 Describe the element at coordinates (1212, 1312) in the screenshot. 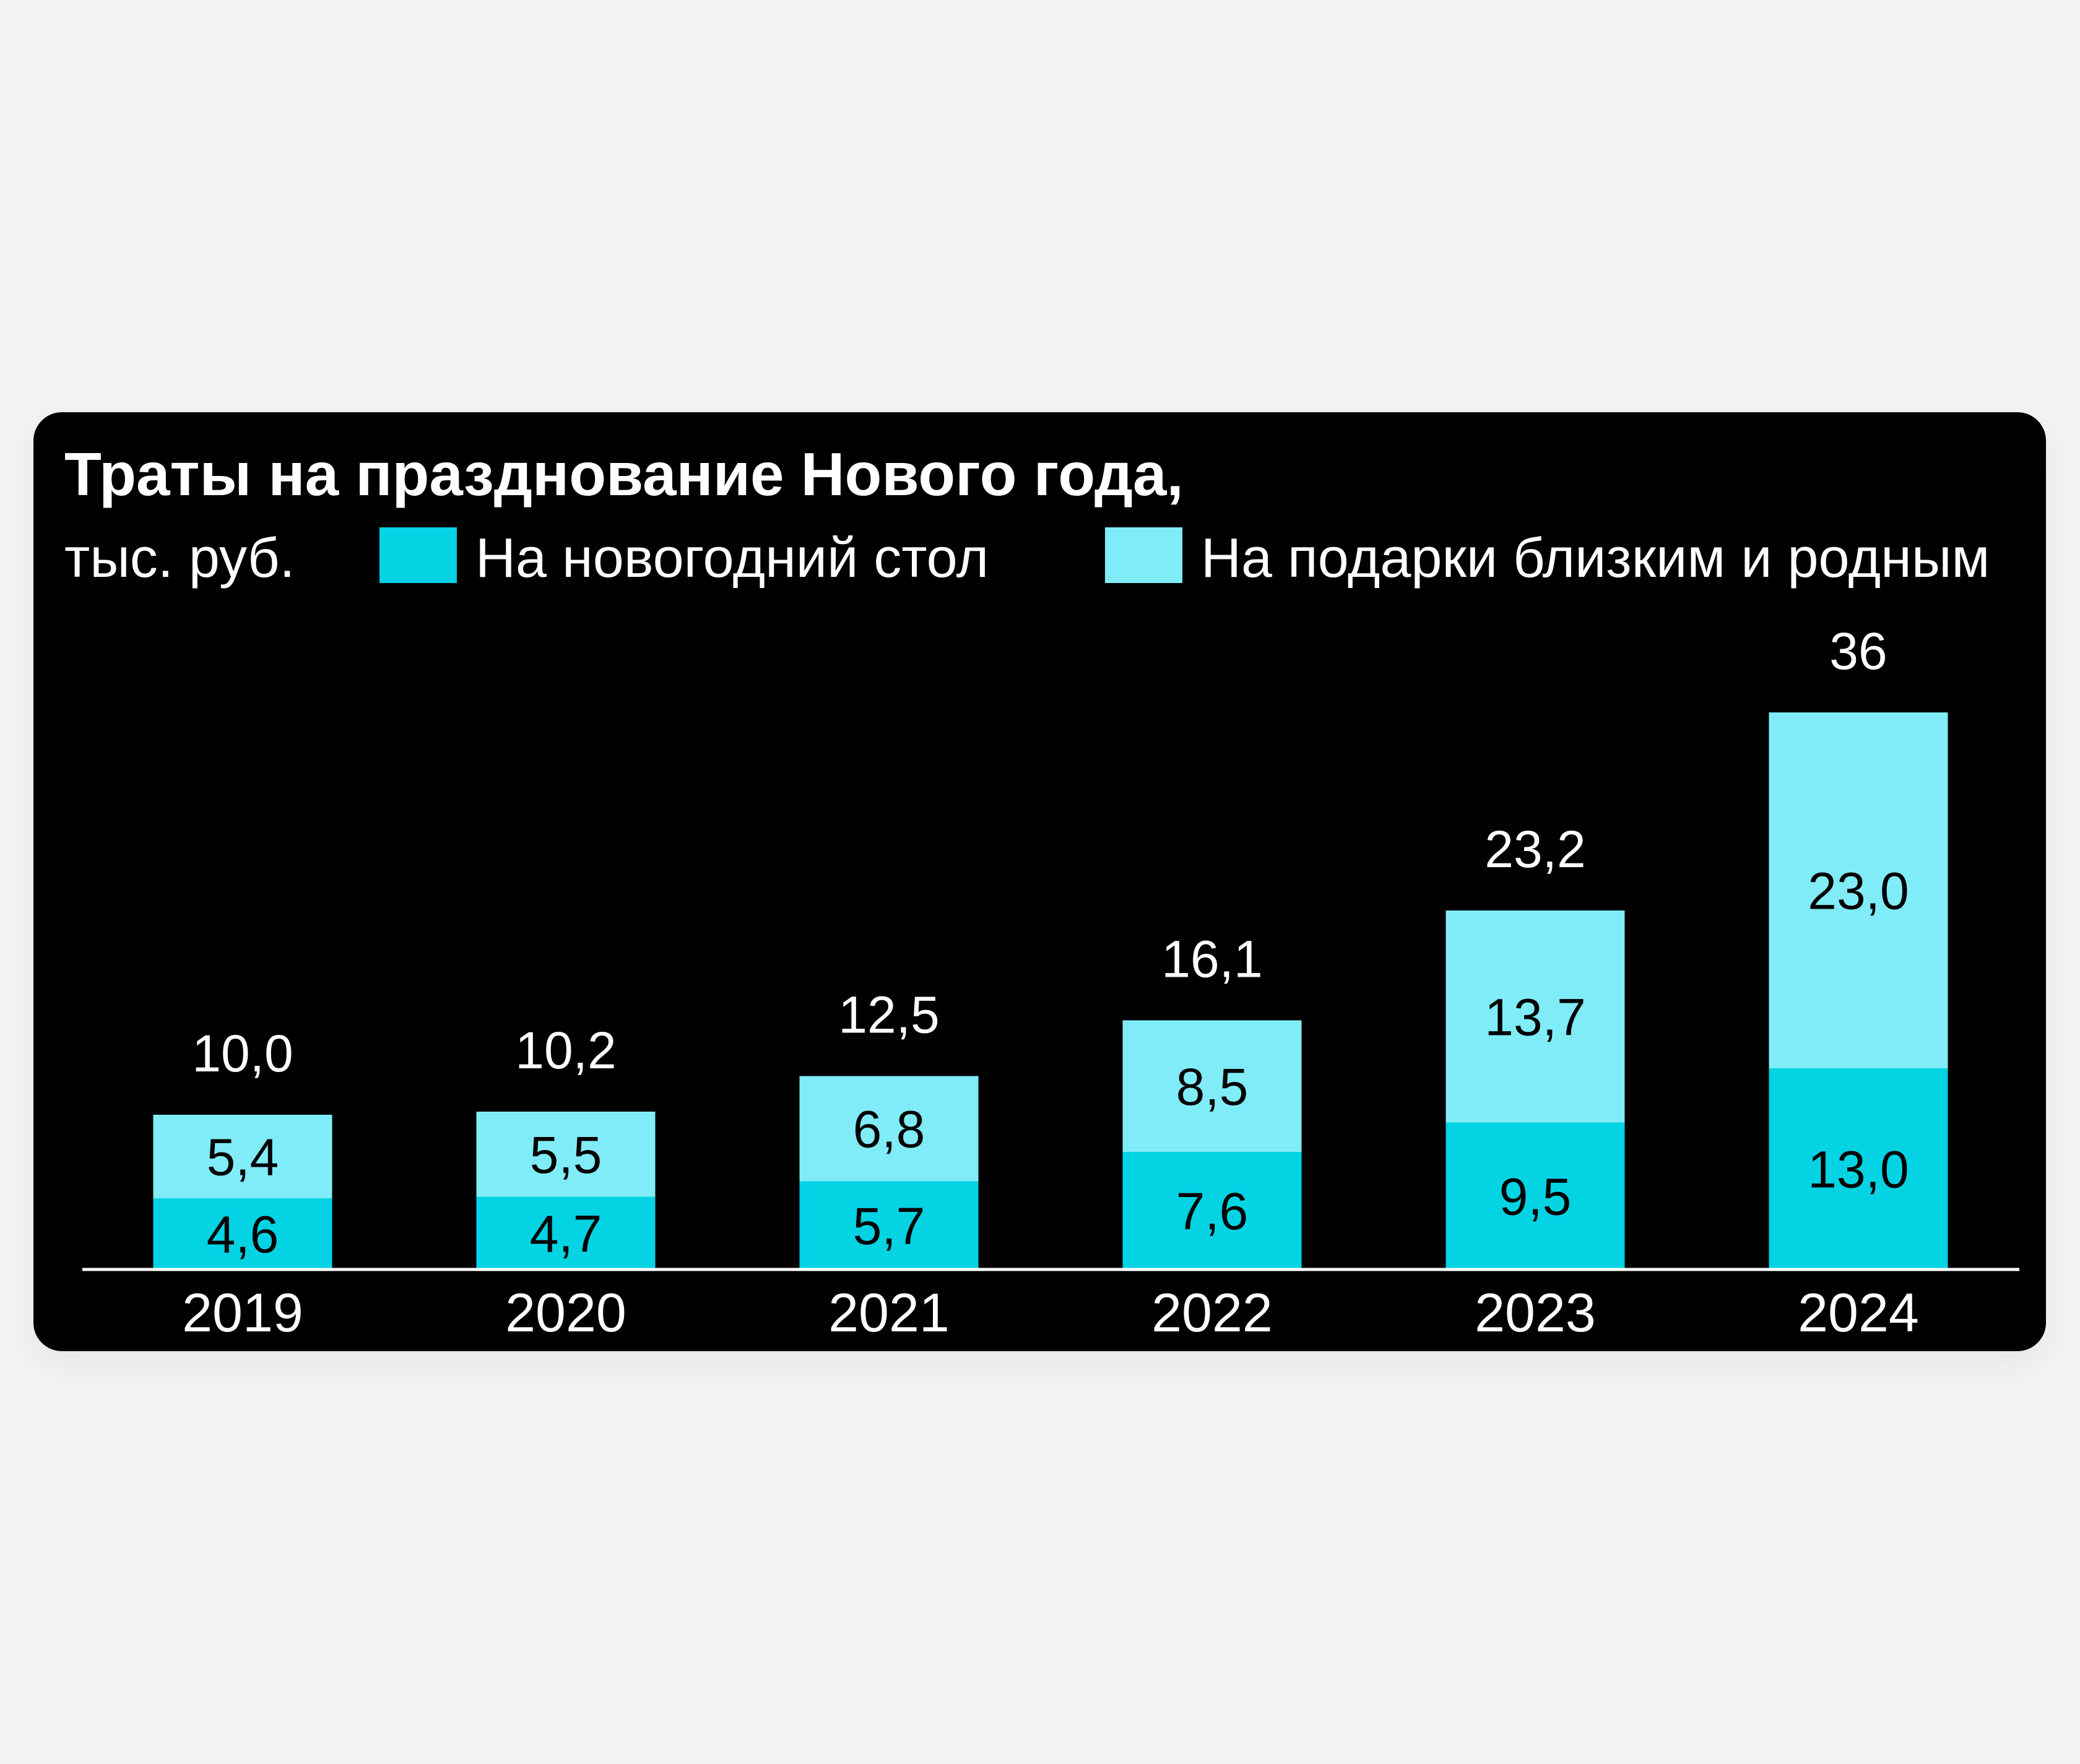

I see `x-tick-label: 2022` at that location.